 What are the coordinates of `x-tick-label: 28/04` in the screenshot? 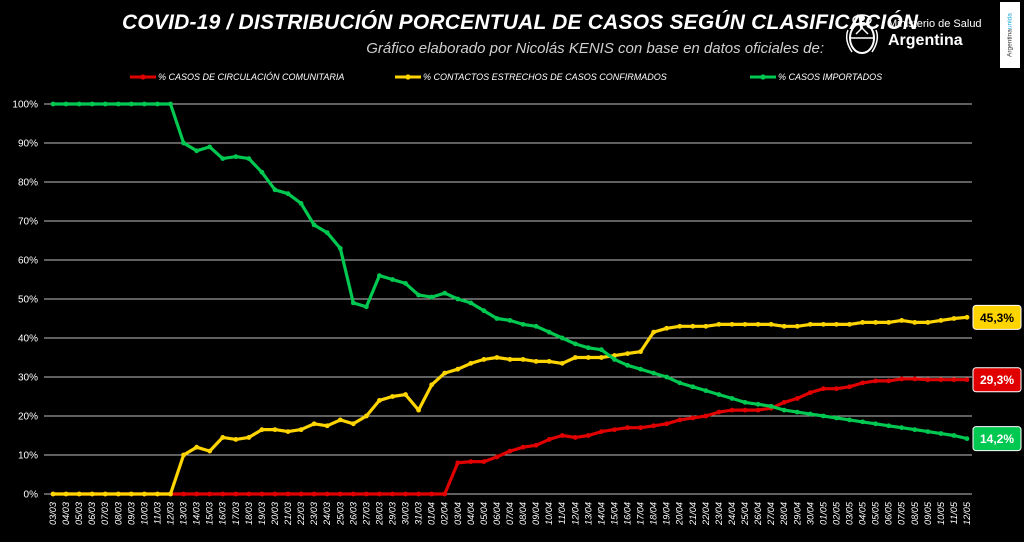 It's located at (784, 514).